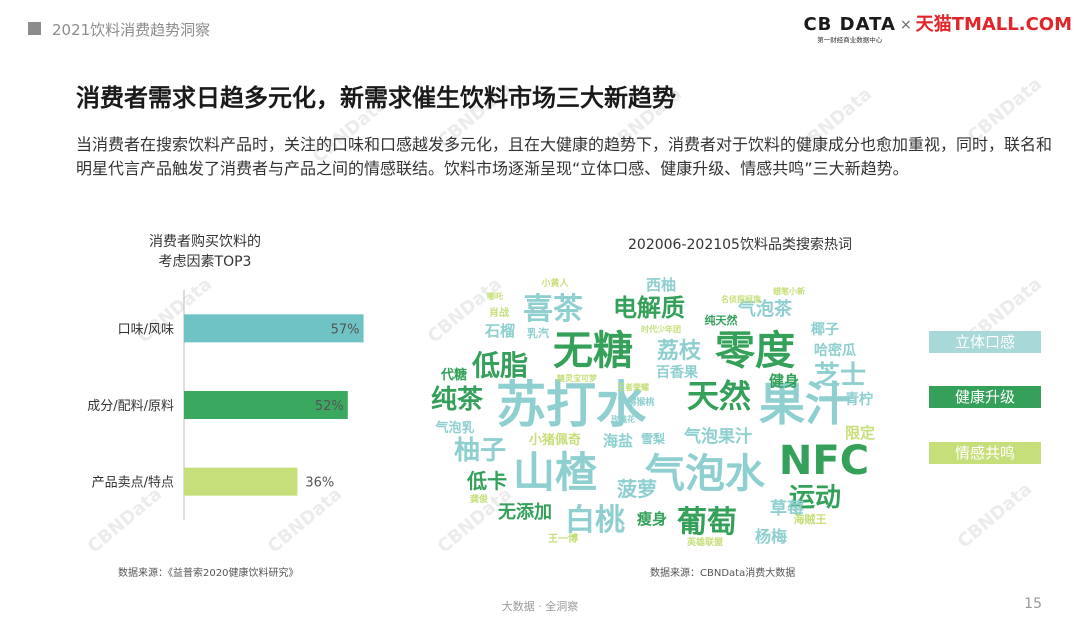 This screenshot has width=1080, height=635. What do you see at coordinates (860, 433) in the screenshot?
I see `wordcloud-word: 限定` at bounding box center [860, 433].